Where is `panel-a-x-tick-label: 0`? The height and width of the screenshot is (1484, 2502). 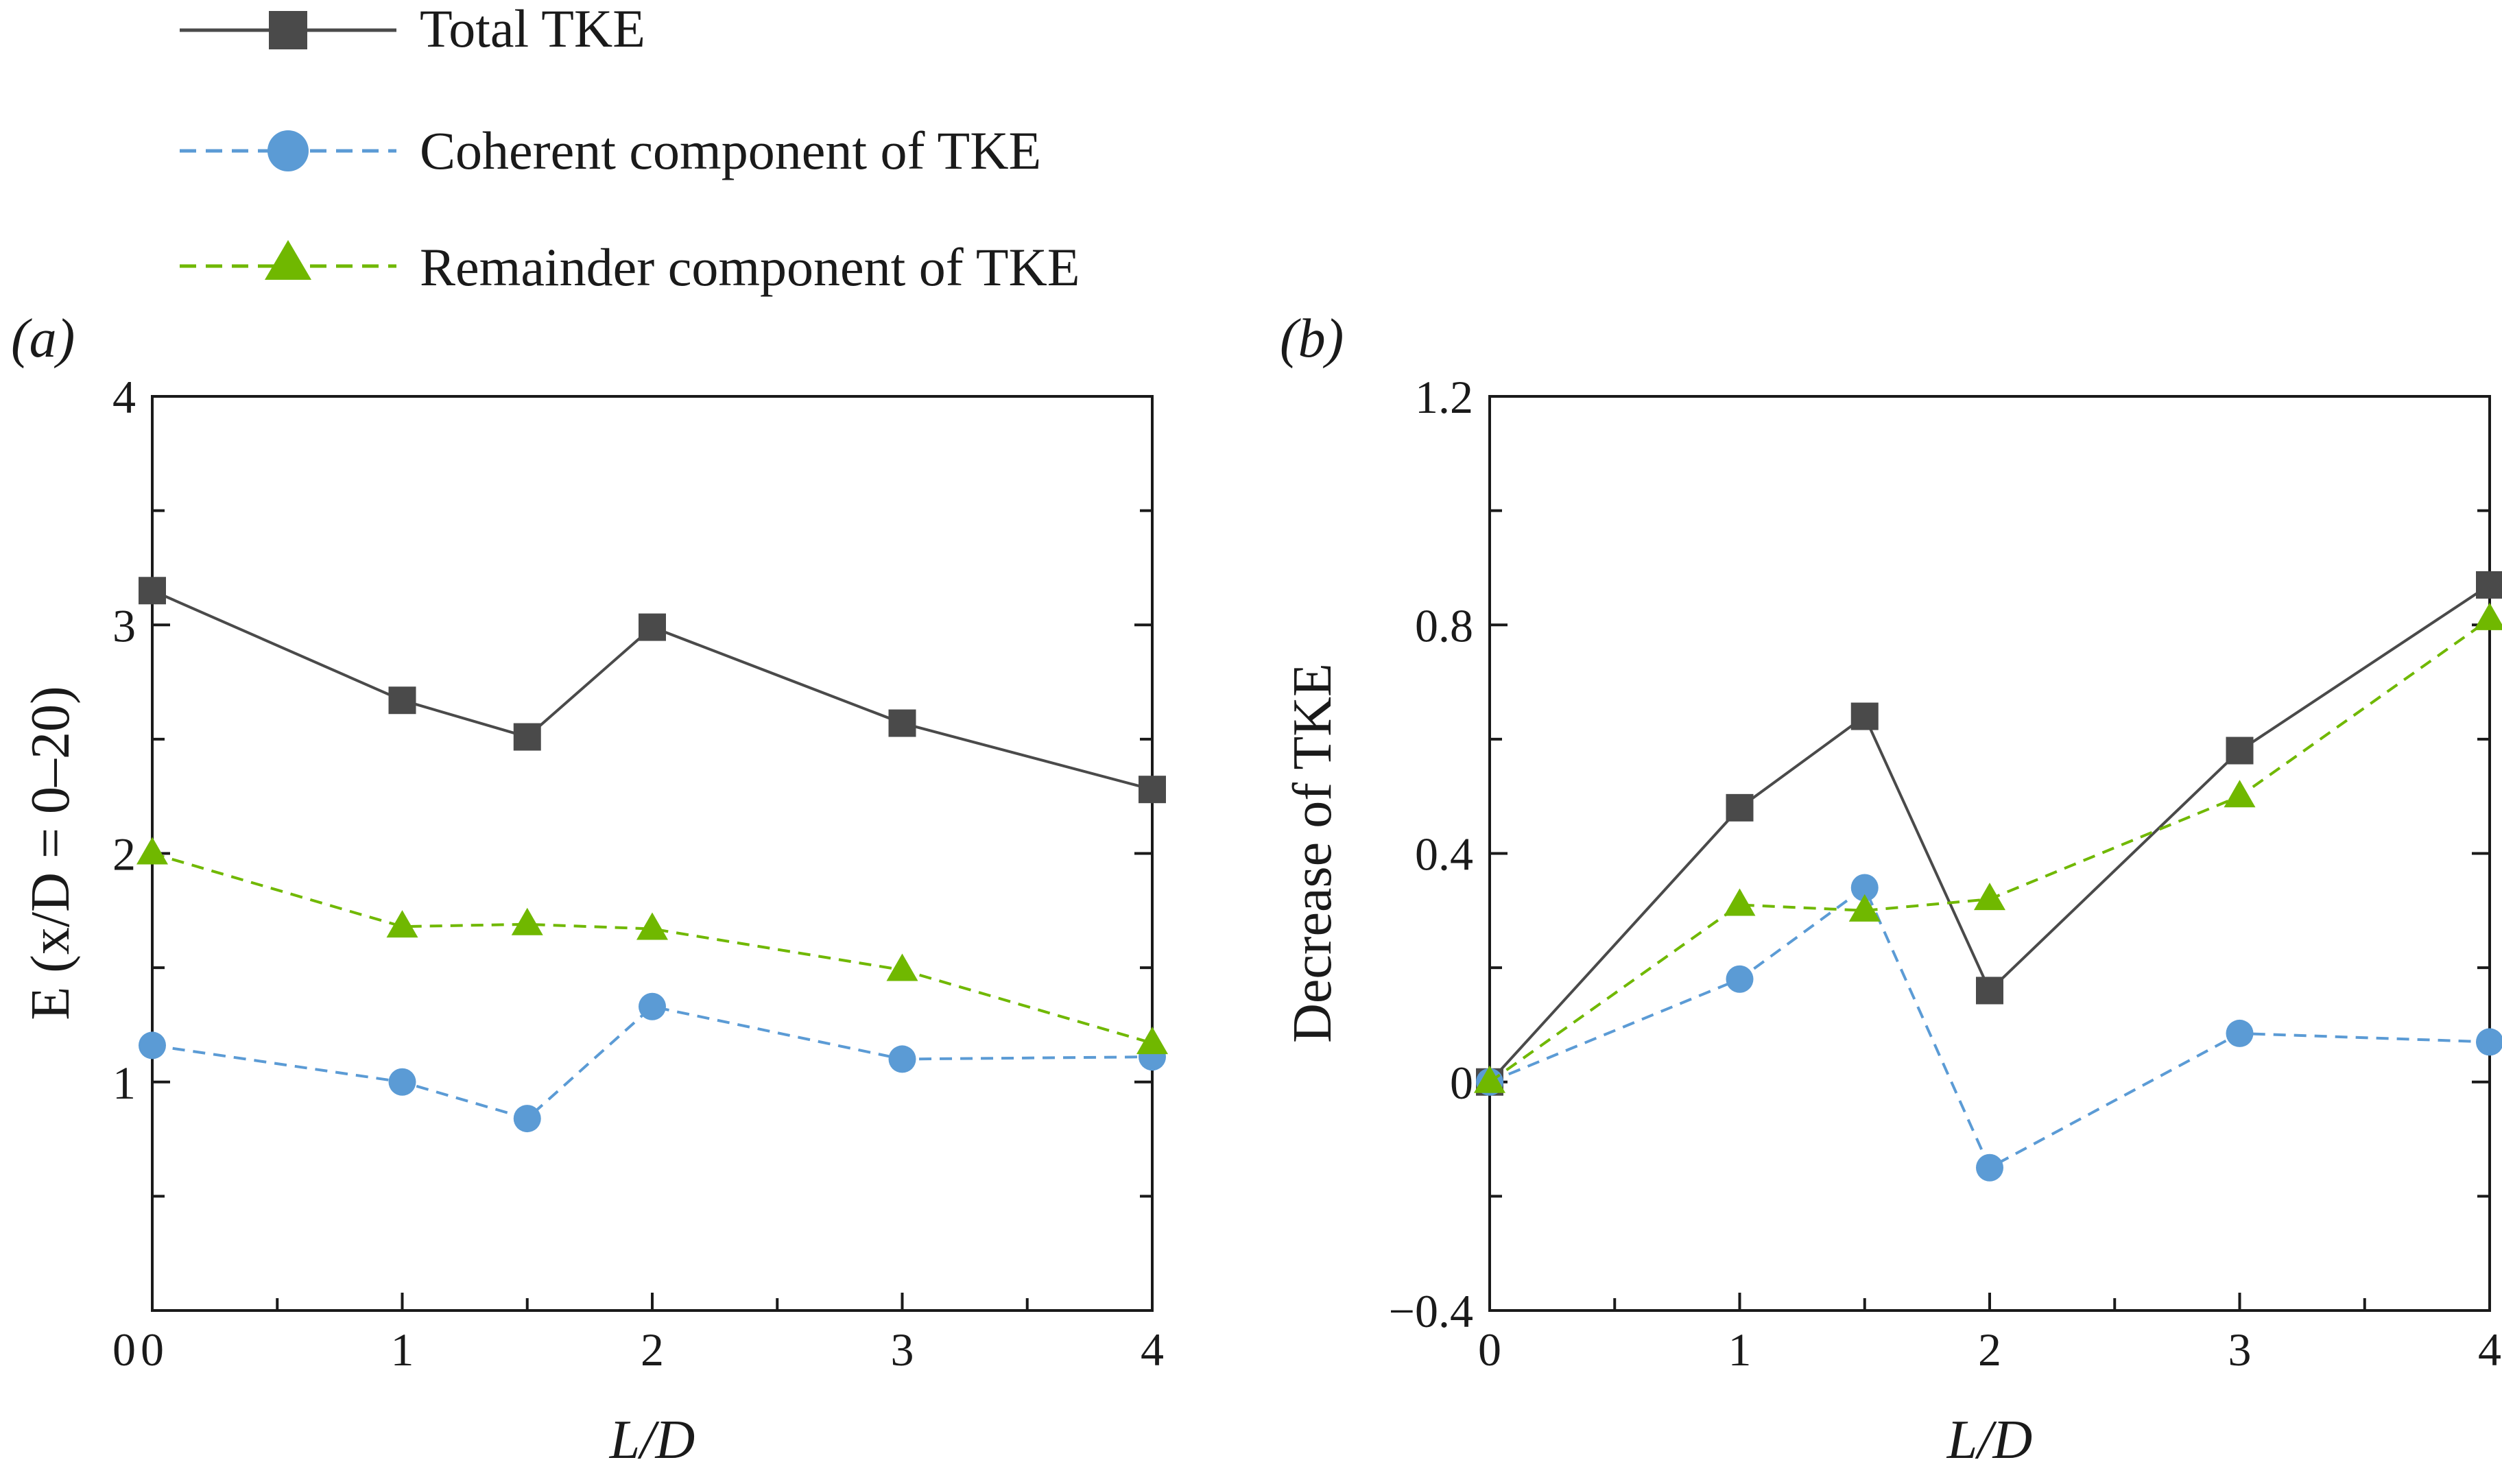 panel-a-x-tick-label: 0 is located at coordinates (152, 1350).